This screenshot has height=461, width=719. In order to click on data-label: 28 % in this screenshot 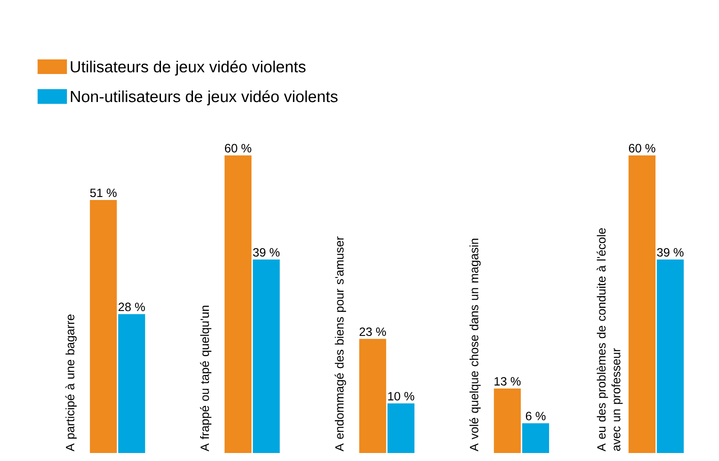, I will do `click(131, 307)`.